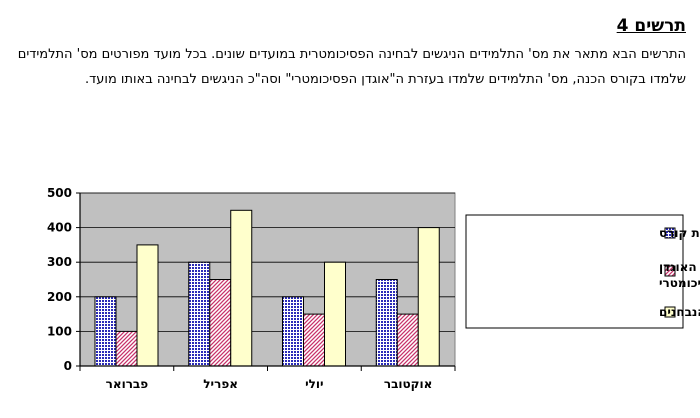 The image size is (700, 418). What do you see at coordinates (59, 331) in the screenshot?
I see `y-tick-label: 100` at bounding box center [59, 331].